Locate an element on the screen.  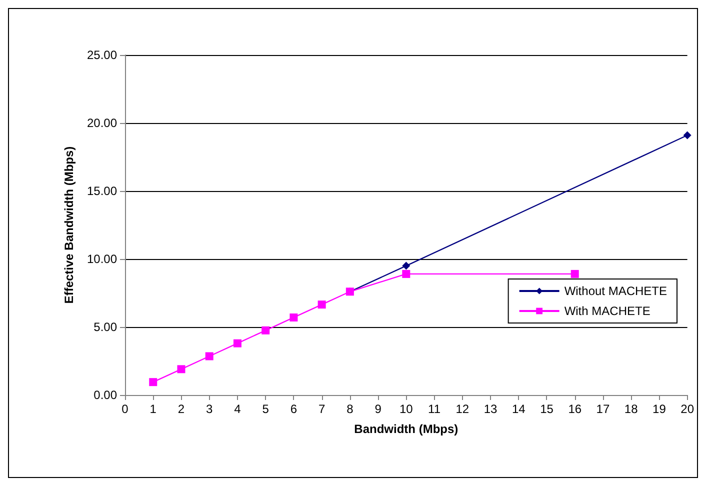
x-tick-label: 8 is located at coordinates (350, 409).